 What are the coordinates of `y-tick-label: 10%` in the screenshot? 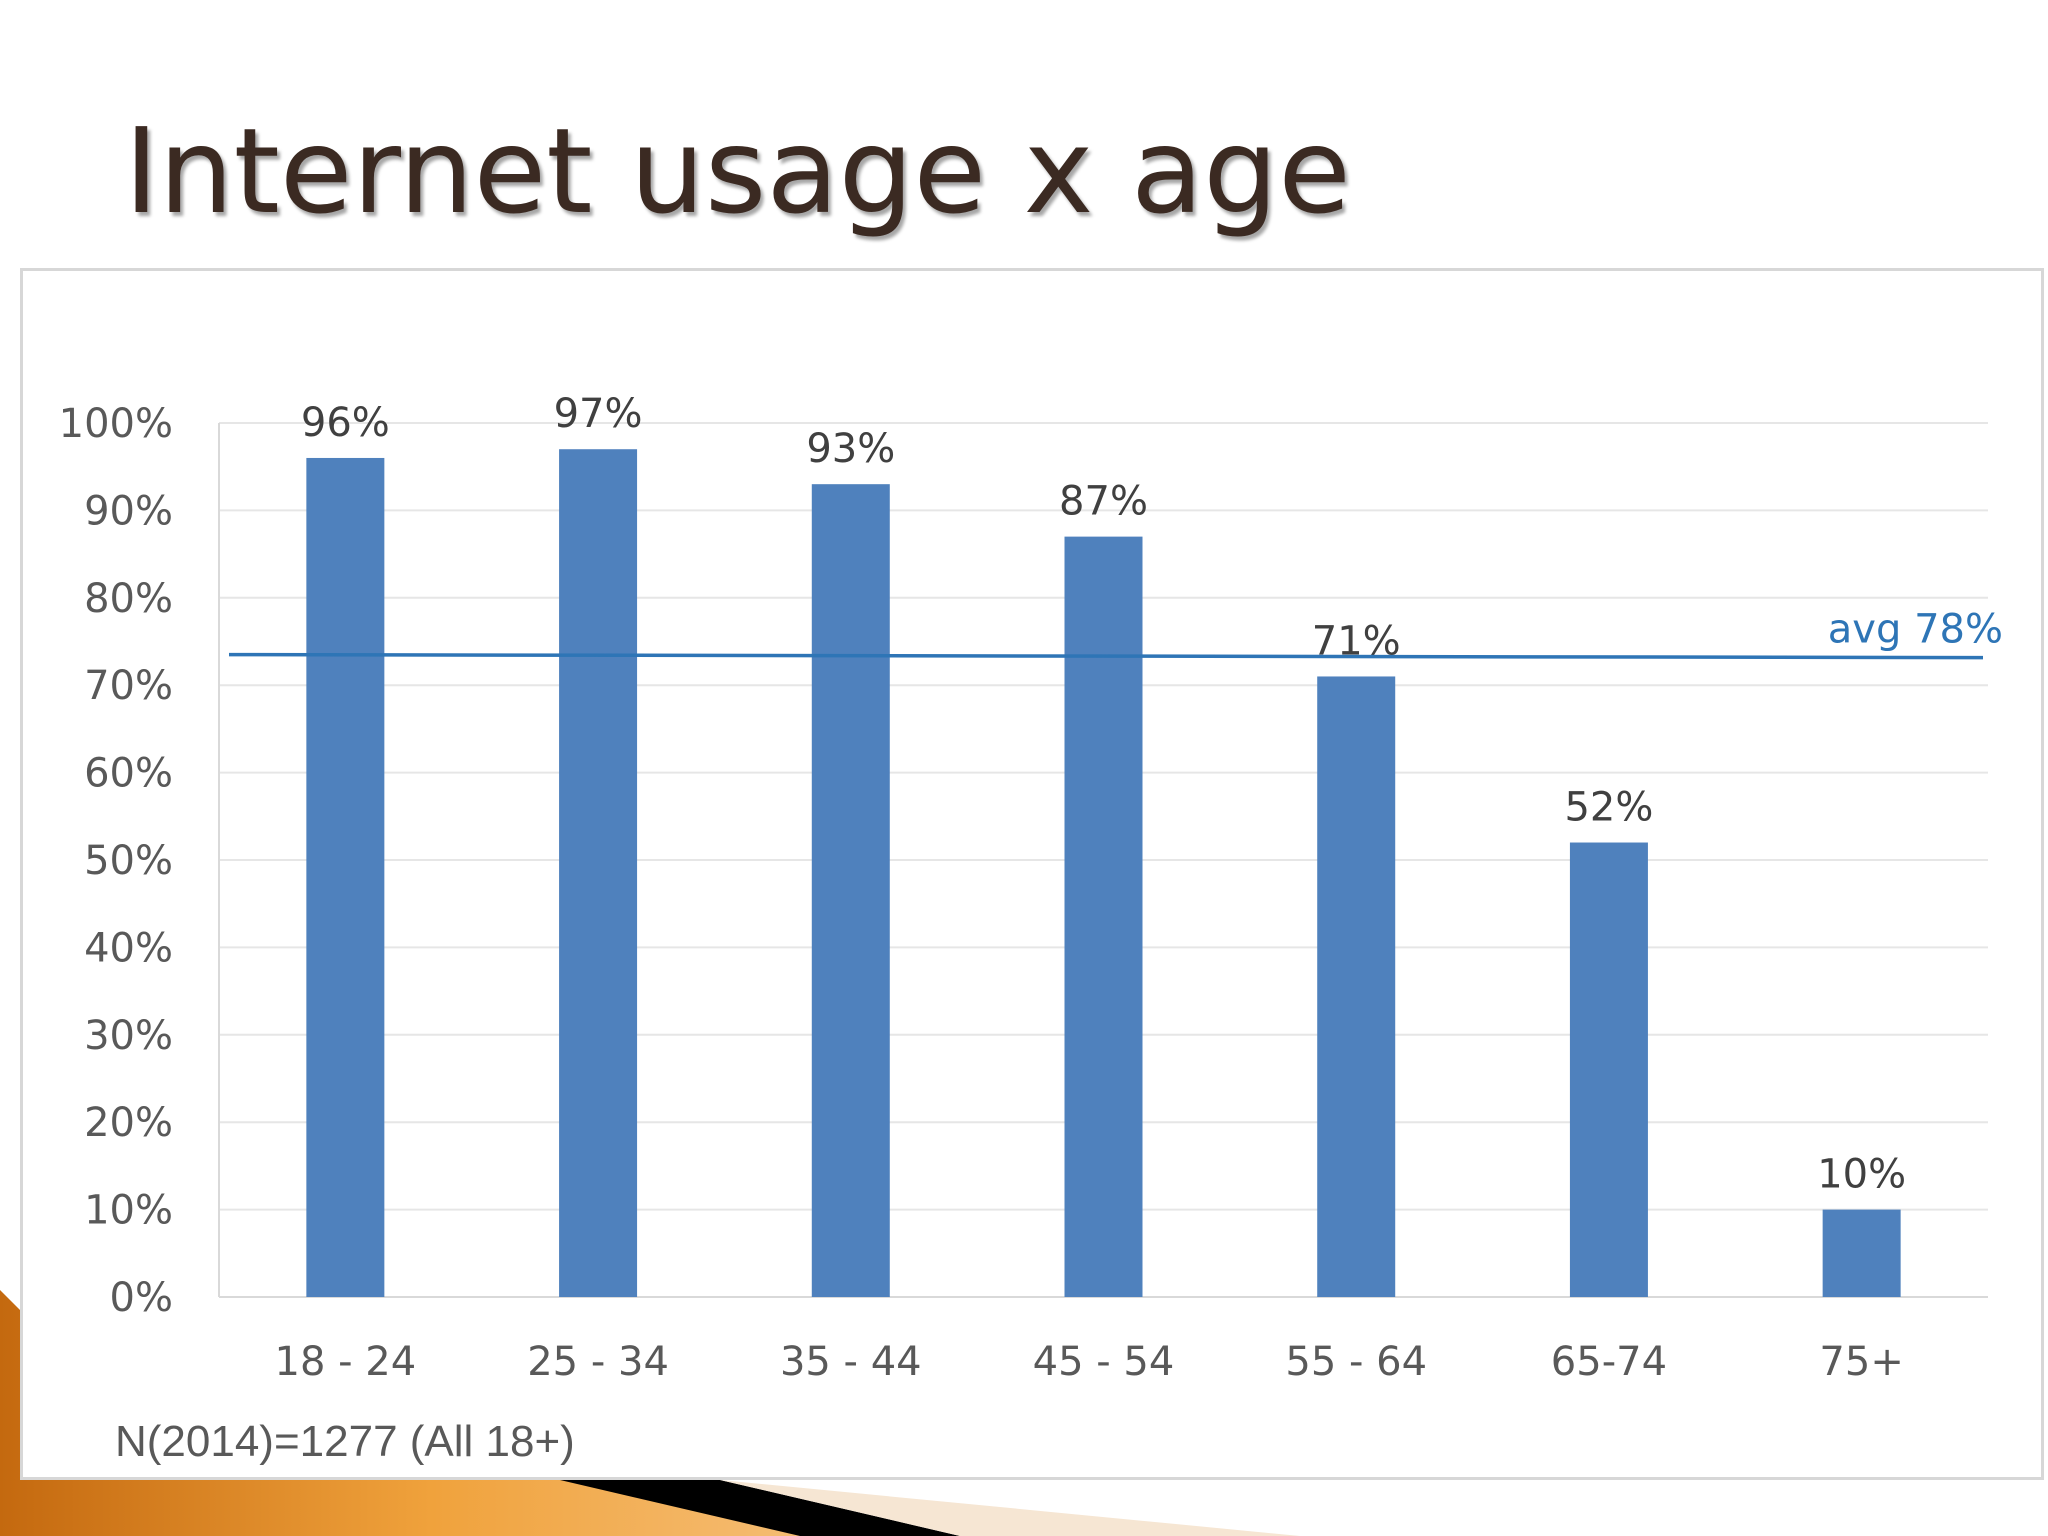 It's located at (128, 1211).